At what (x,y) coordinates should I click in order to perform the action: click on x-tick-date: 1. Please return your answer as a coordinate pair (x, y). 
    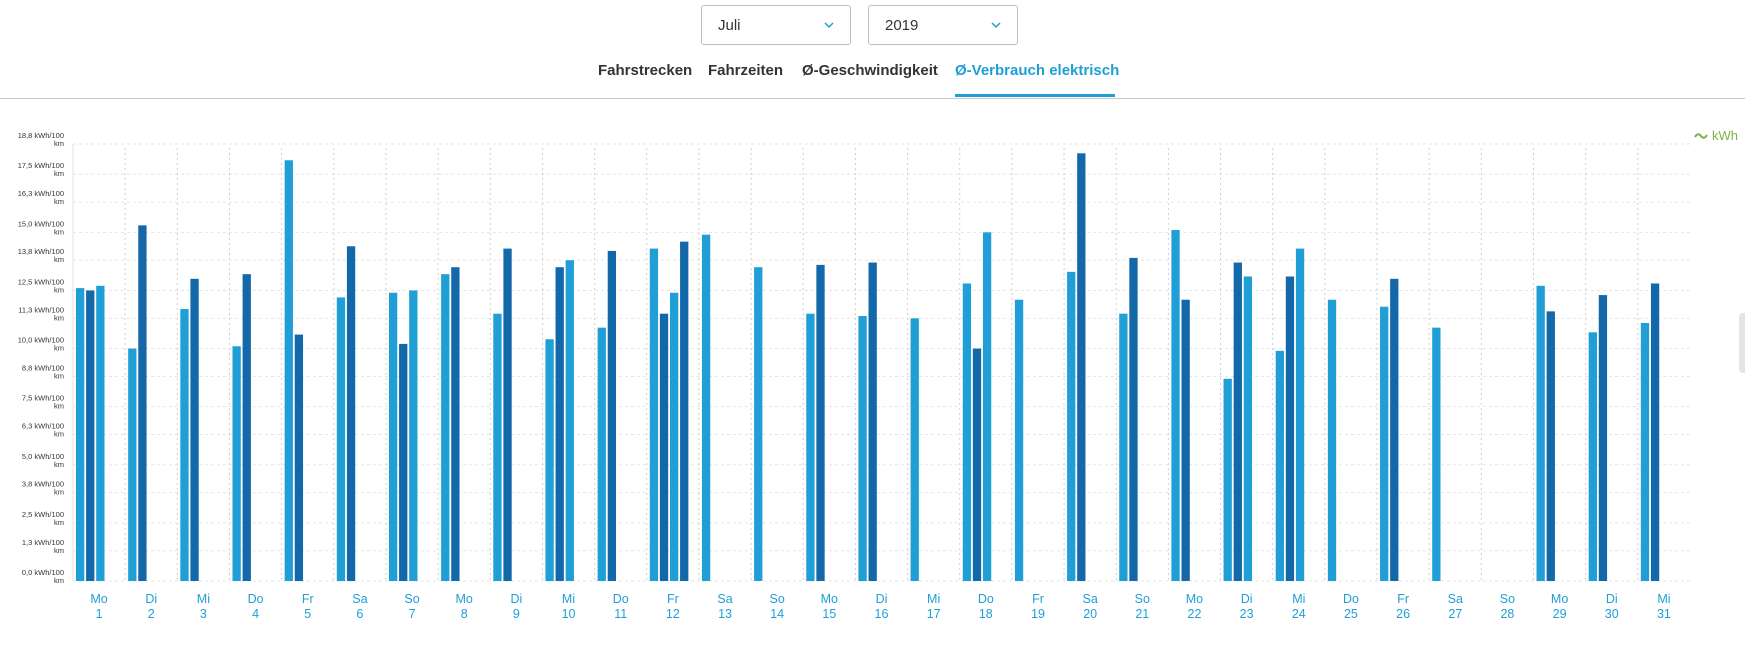
    Looking at the image, I should click on (99, 614).